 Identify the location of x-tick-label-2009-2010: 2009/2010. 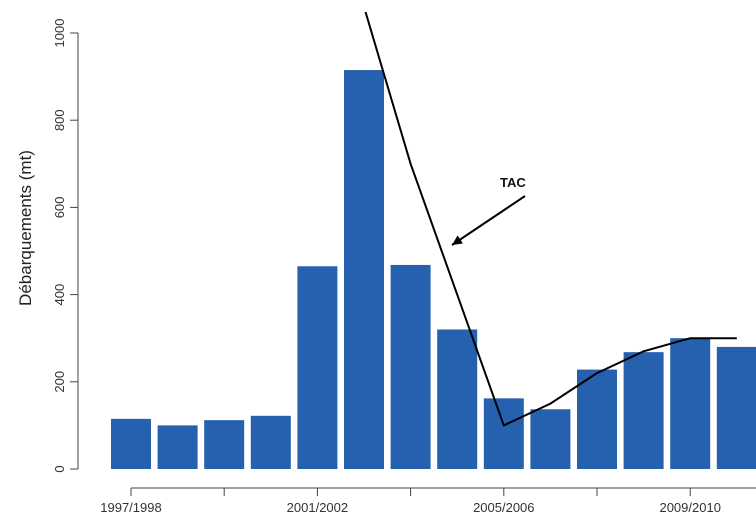
(689, 507).